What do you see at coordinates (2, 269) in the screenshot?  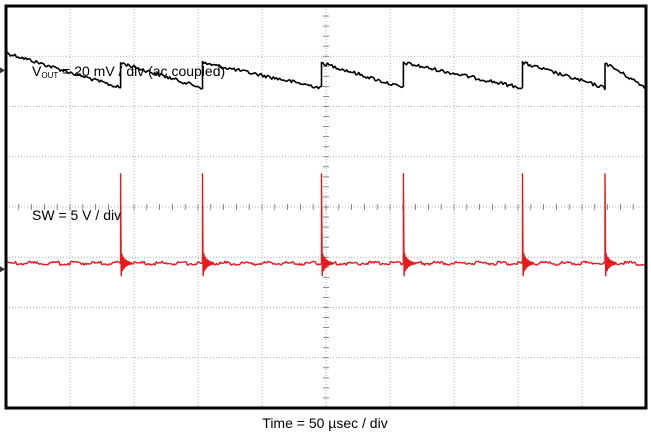 I see `sw-reference-marker` at bounding box center [2, 269].